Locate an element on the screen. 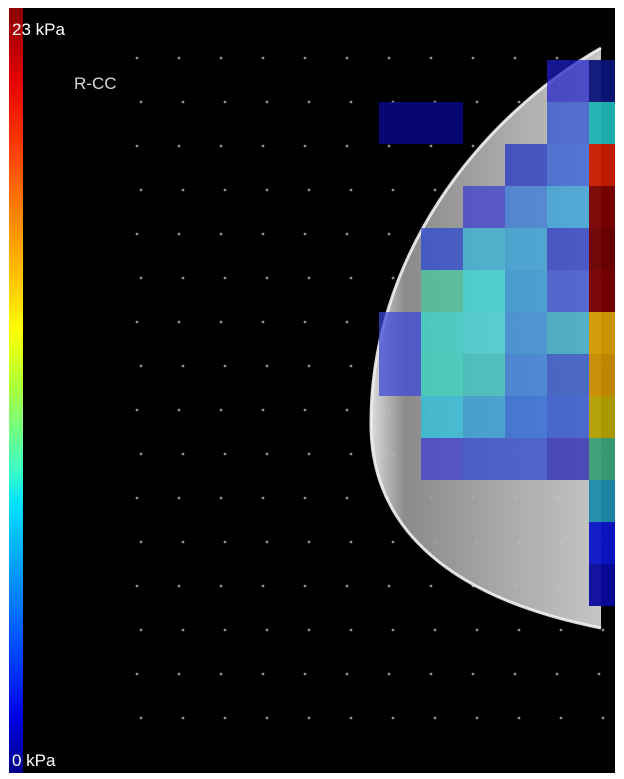 The height and width of the screenshot is (779, 624). colorbar-min-label: 0 kPa is located at coordinates (34, 760).